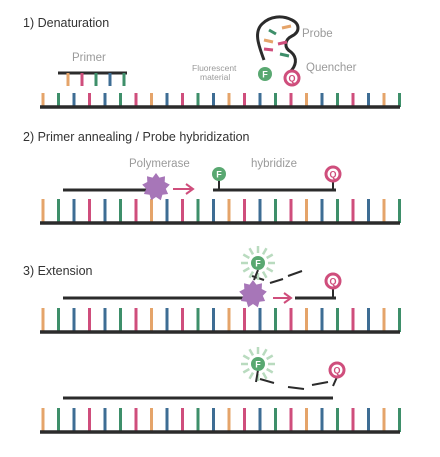  I want to click on step-1-title: 1) Denaturation, so click(66, 23).